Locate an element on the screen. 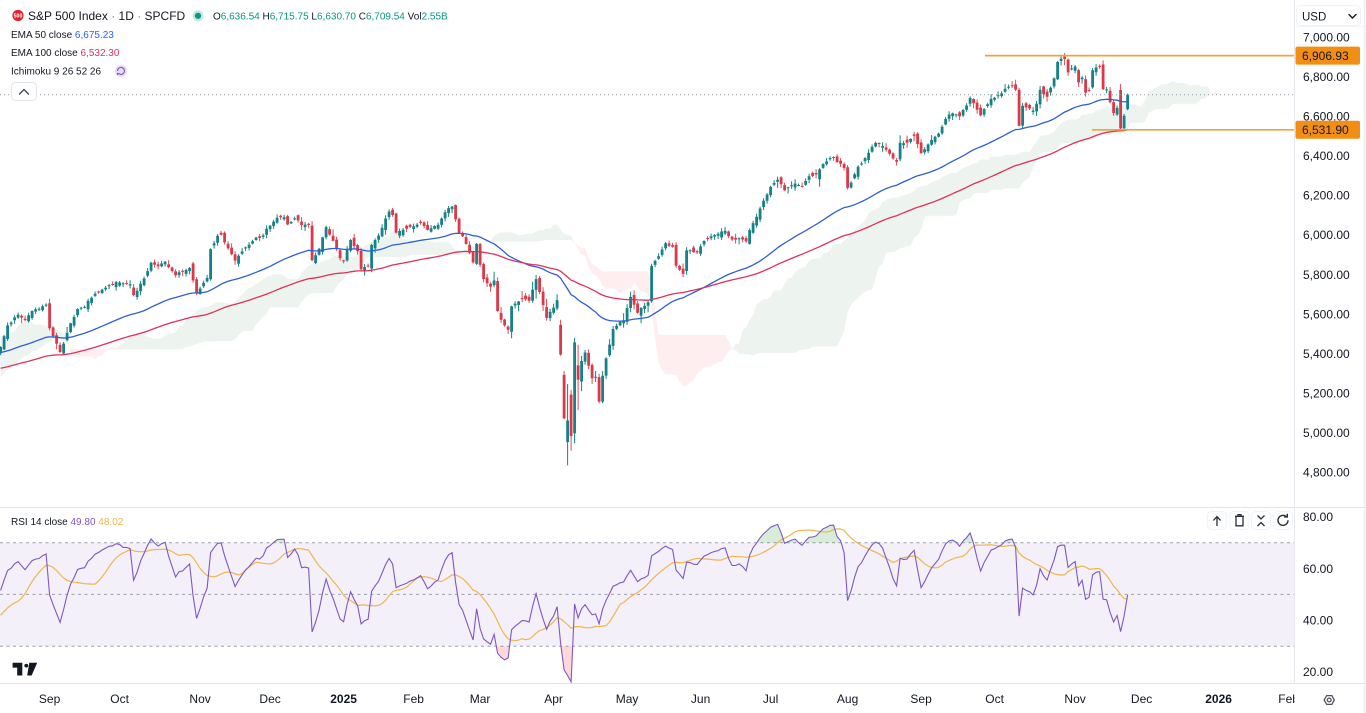 The width and height of the screenshot is (1366, 713). svg-text: 6,400.00 is located at coordinates (1326, 156).